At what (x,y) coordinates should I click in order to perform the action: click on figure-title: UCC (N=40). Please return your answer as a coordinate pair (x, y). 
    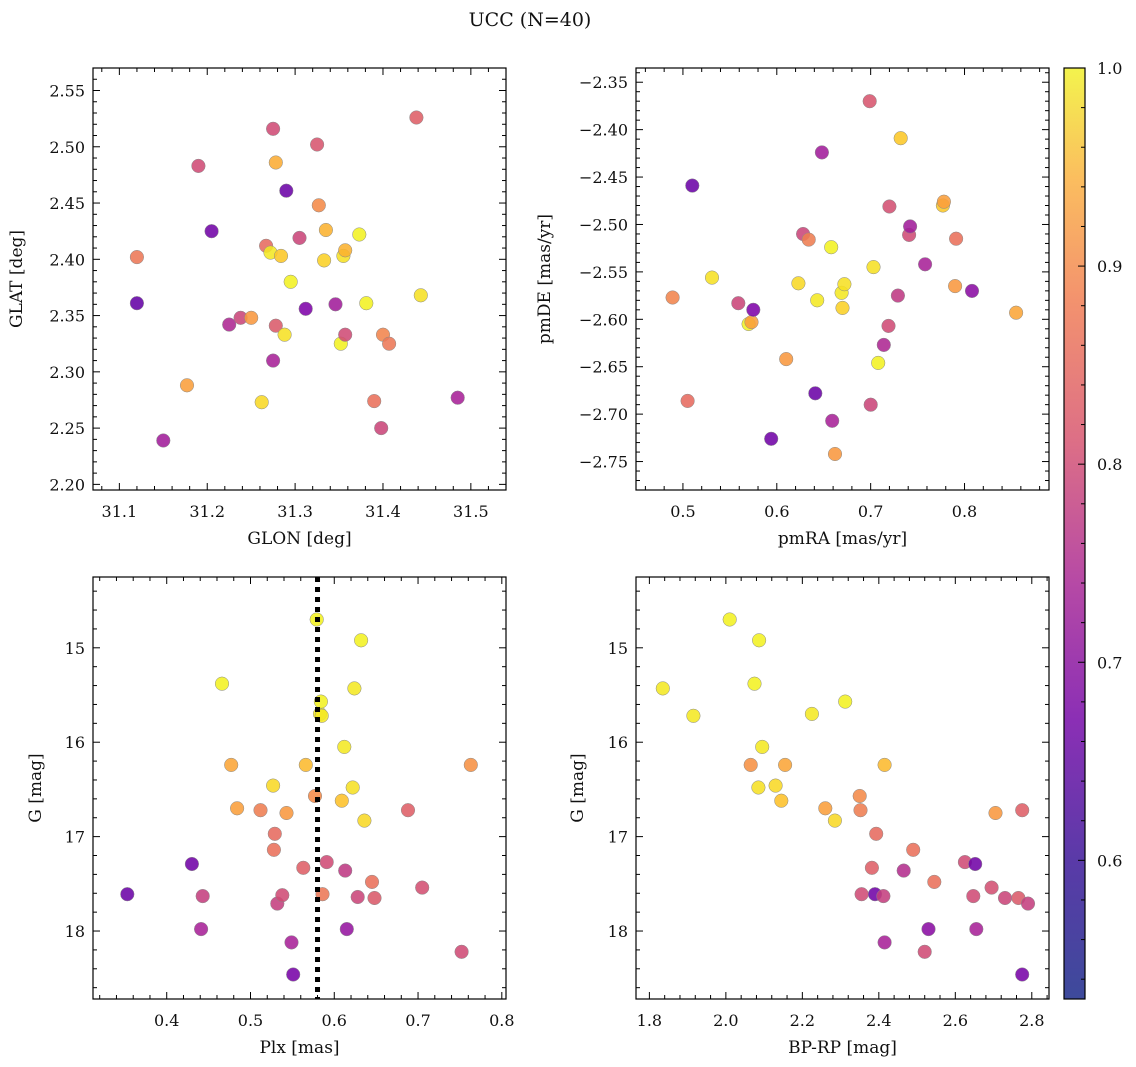
    Looking at the image, I should click on (530, 20).